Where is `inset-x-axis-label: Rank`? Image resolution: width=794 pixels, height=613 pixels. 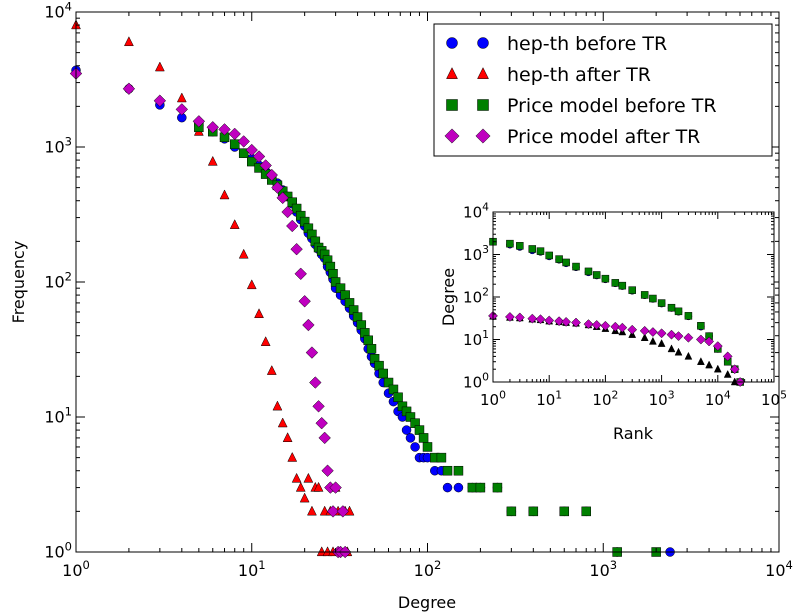
inset-x-axis-label: Rank is located at coordinates (633, 433).